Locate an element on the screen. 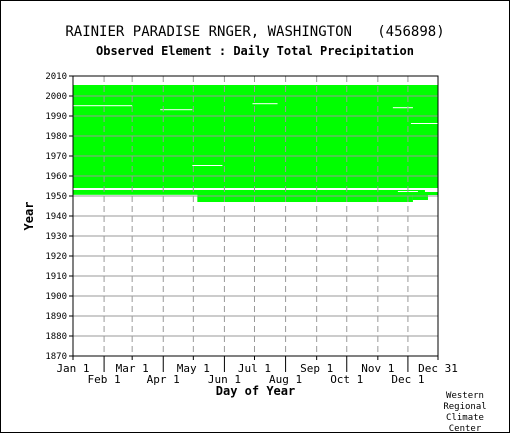 This screenshot has height=433, width=510. credit-line: Climate is located at coordinates (465, 418).